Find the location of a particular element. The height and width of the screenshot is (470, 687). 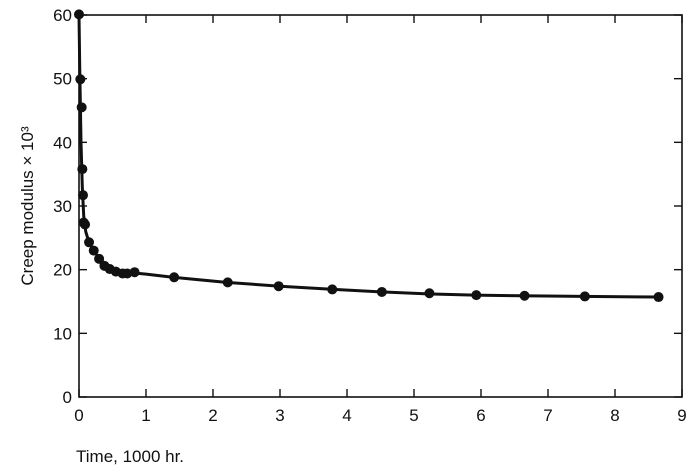

x-tick-label: 2 is located at coordinates (212, 415).